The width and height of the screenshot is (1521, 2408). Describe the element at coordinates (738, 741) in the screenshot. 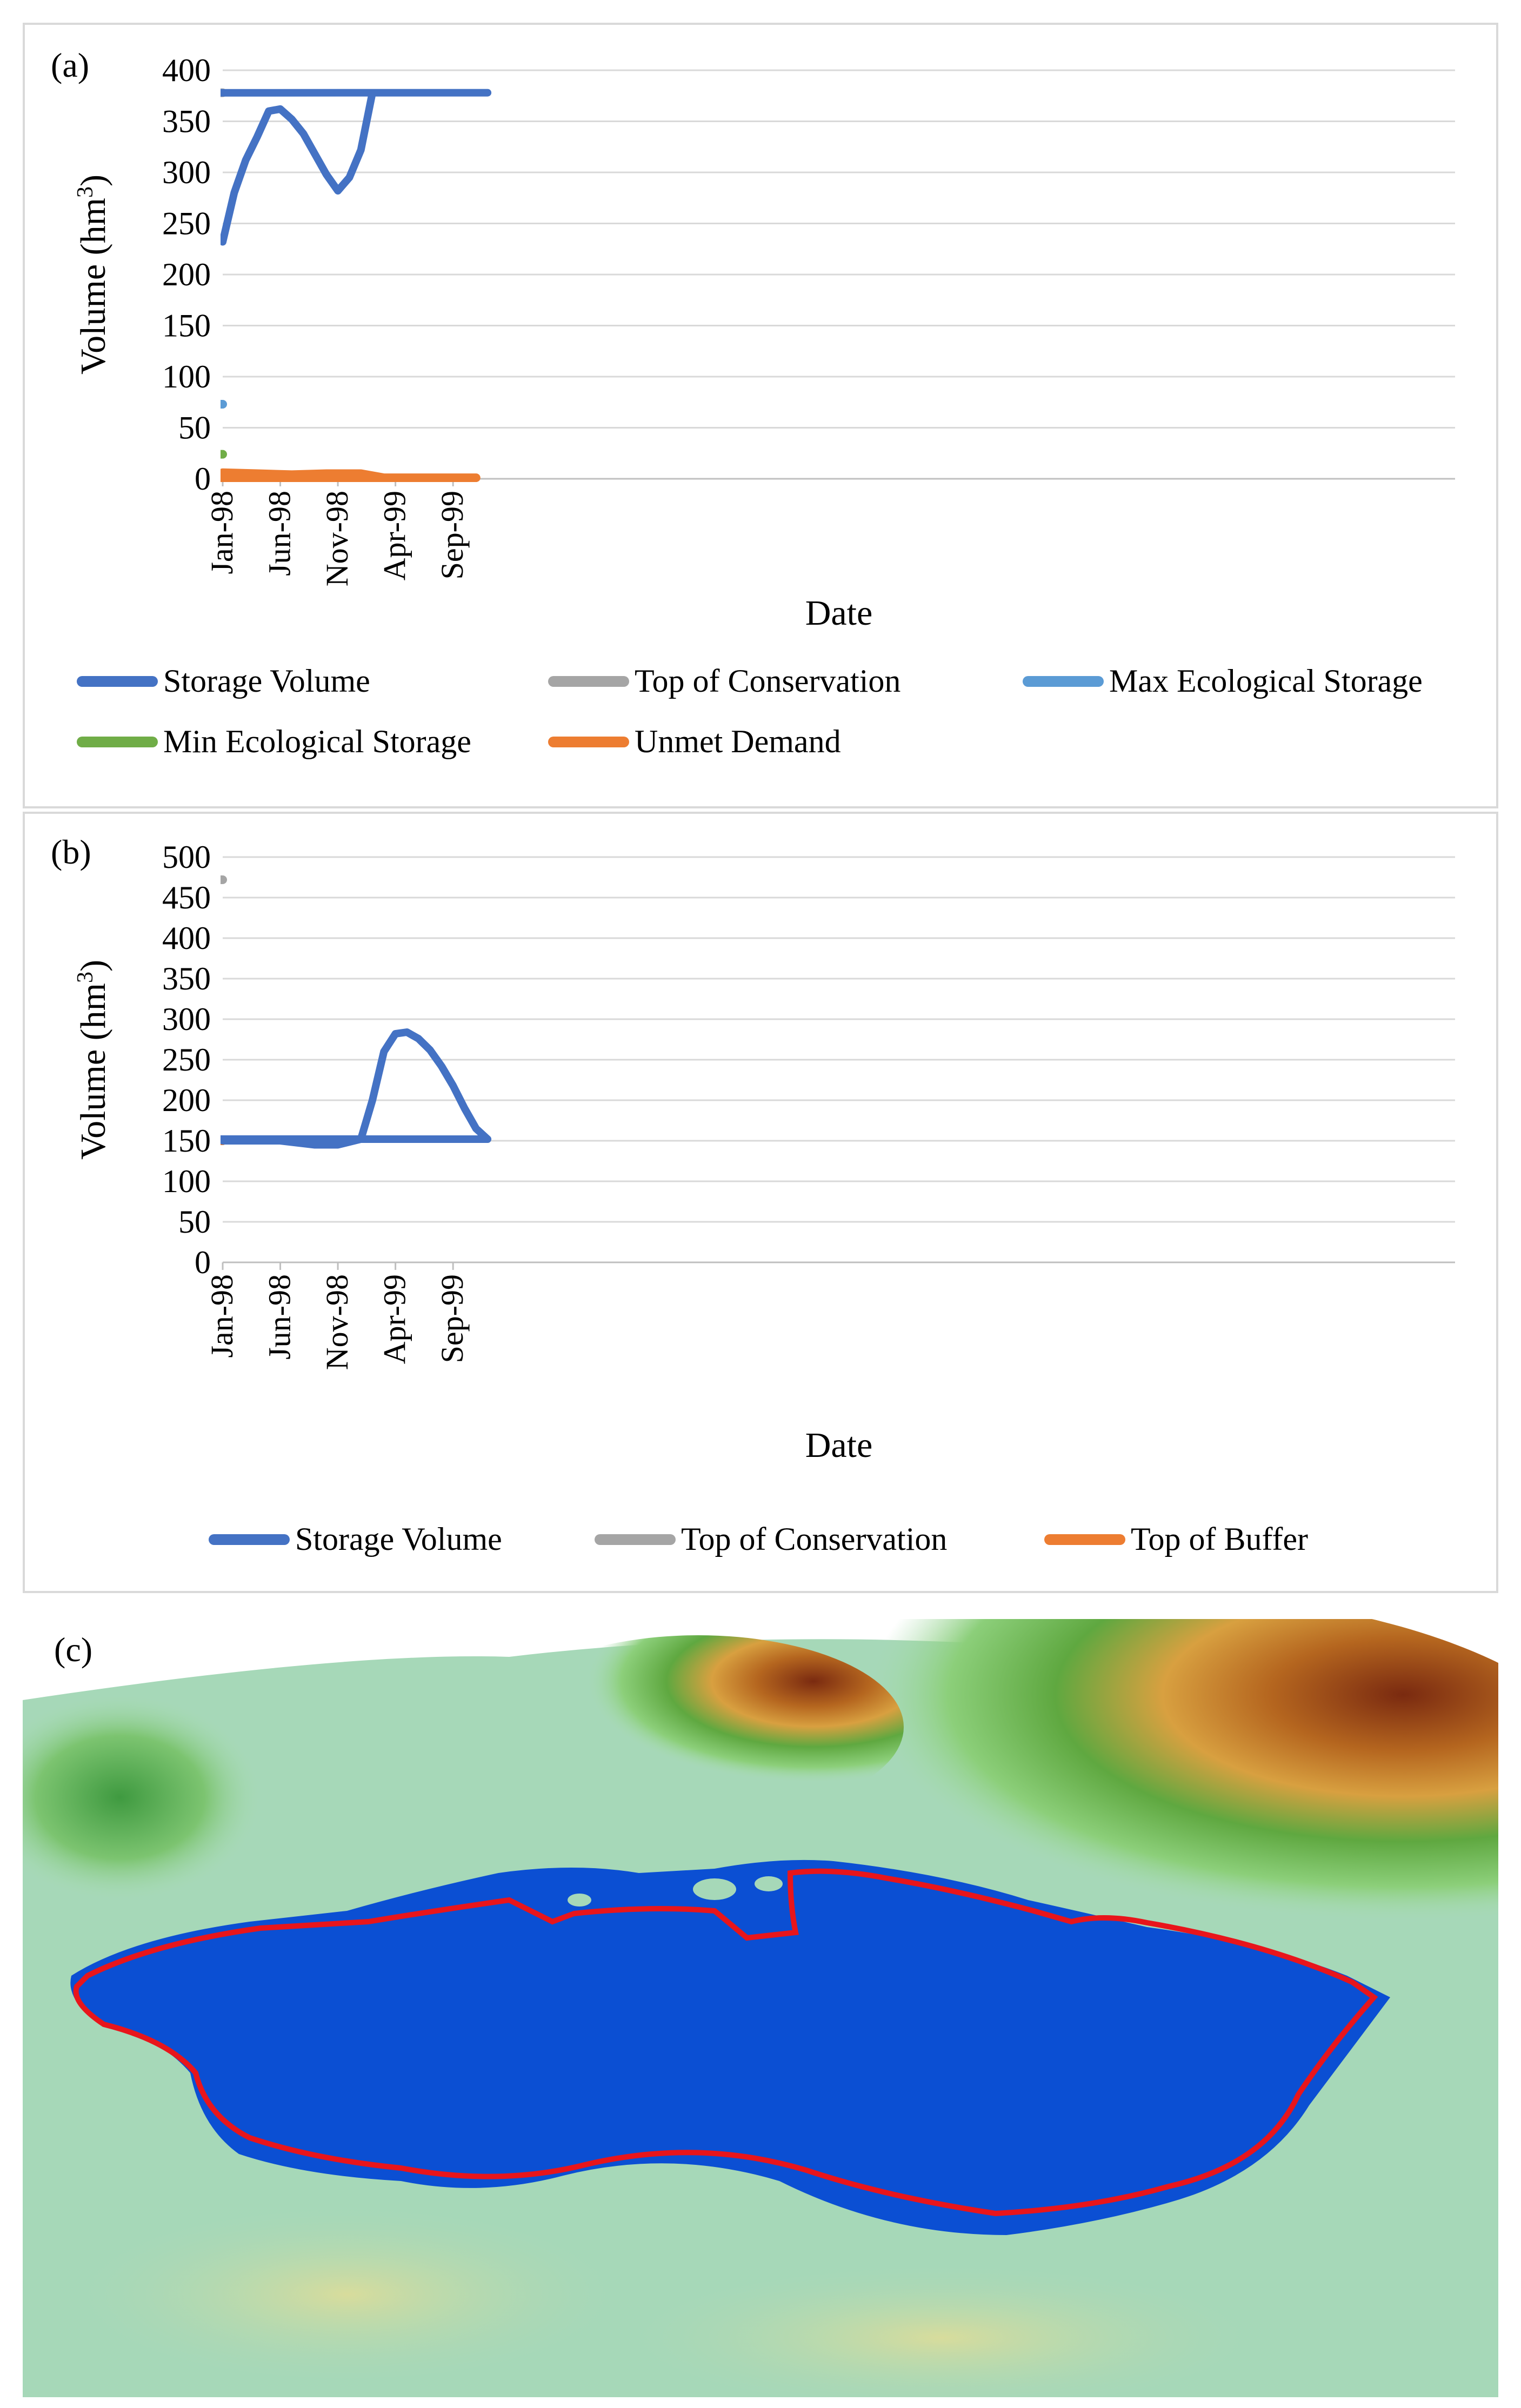

I see `legend-label: Unmet Demand` at that location.